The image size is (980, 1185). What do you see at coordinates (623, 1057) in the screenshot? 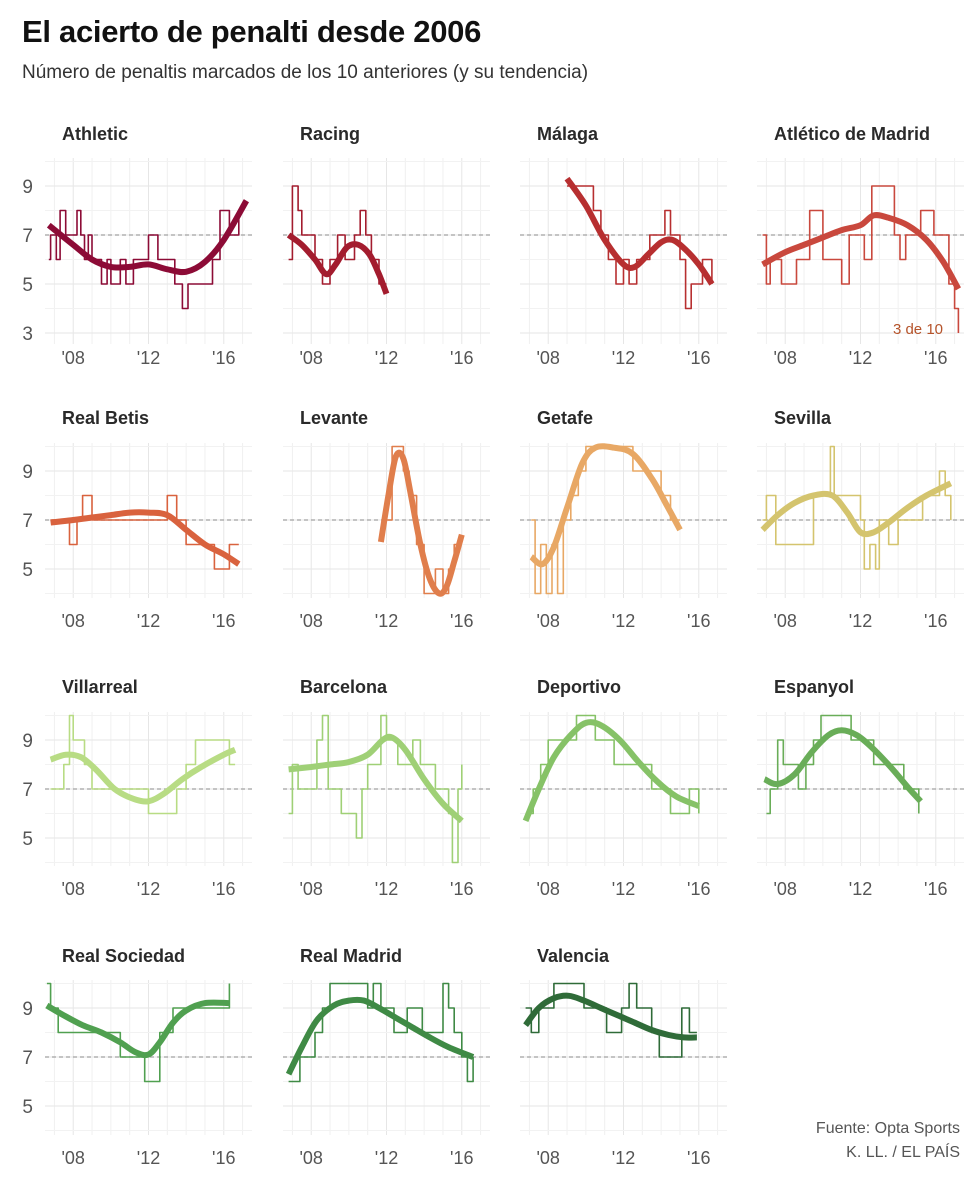
I see `panel-valencia: Valencia '08 '12 '16` at bounding box center [623, 1057].